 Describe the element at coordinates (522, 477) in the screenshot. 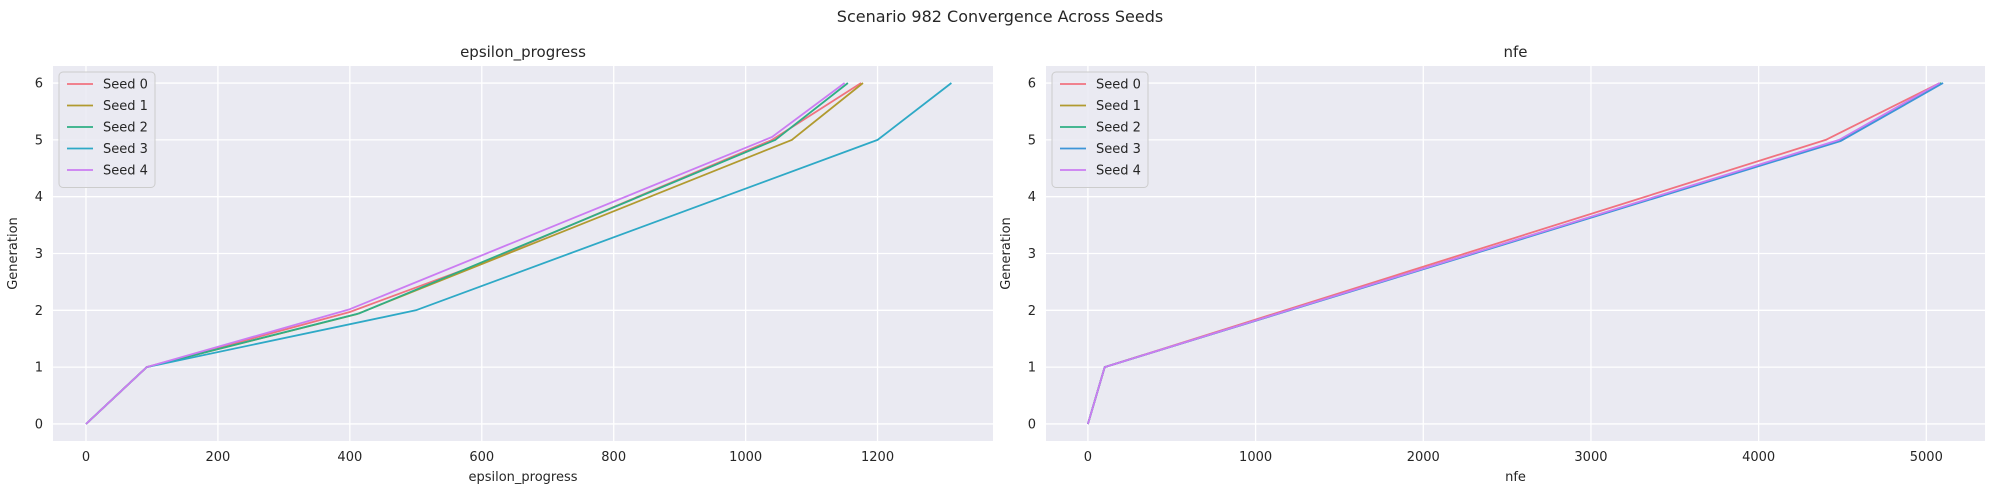

I see `x-axis-label: epsilon_progress` at that location.